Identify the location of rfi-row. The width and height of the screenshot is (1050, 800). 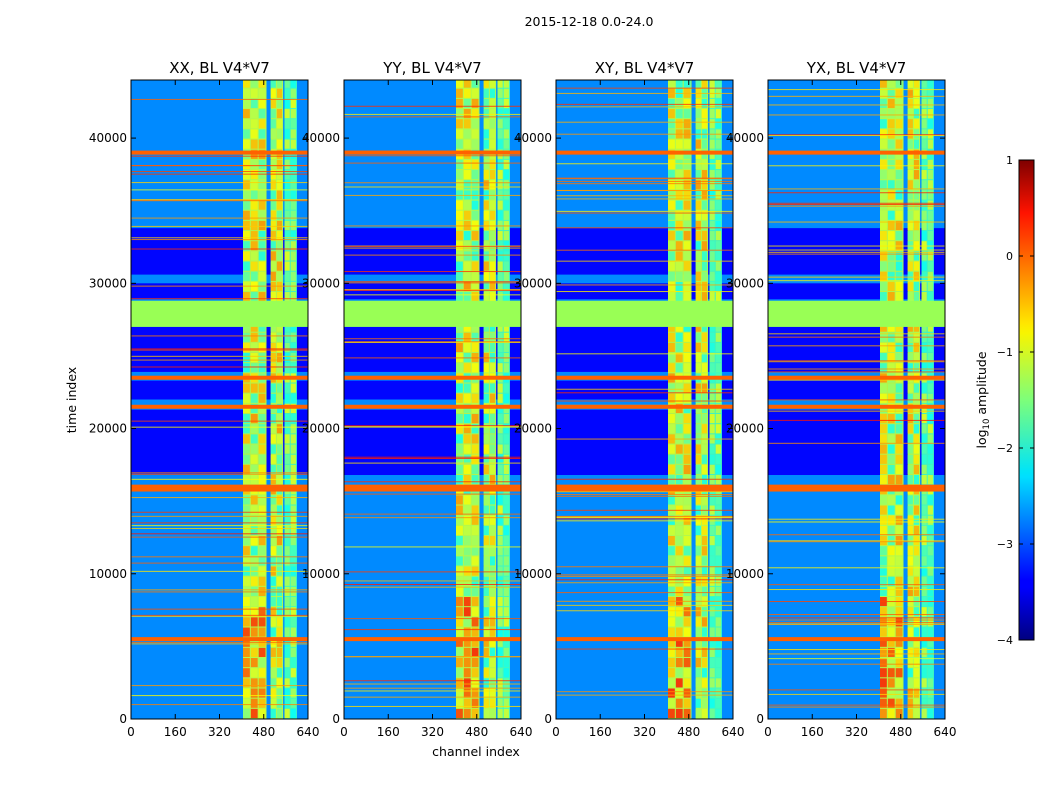
(856, 377).